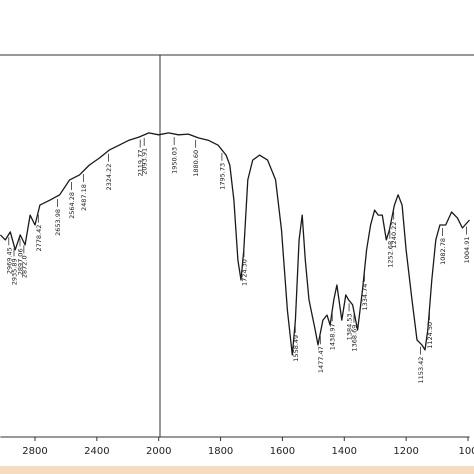 The width and height of the screenshot is (474, 474). I want to click on peak-label: 2935.89, so click(14, 271).